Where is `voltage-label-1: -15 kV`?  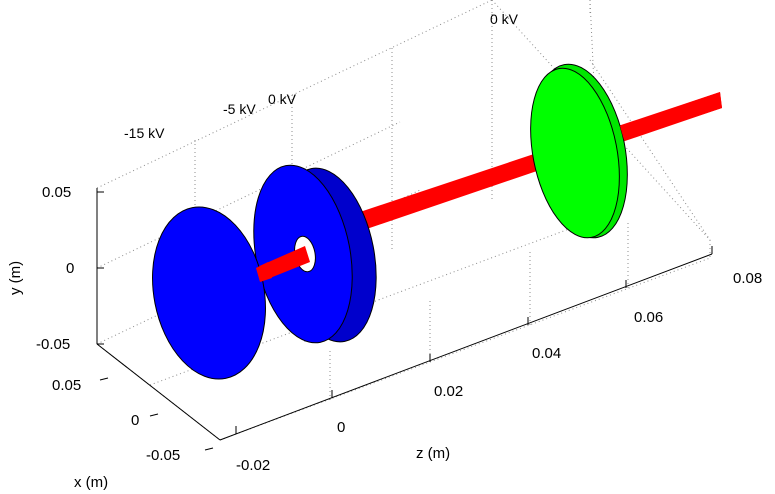 voltage-label-1: -15 kV is located at coordinates (144, 133).